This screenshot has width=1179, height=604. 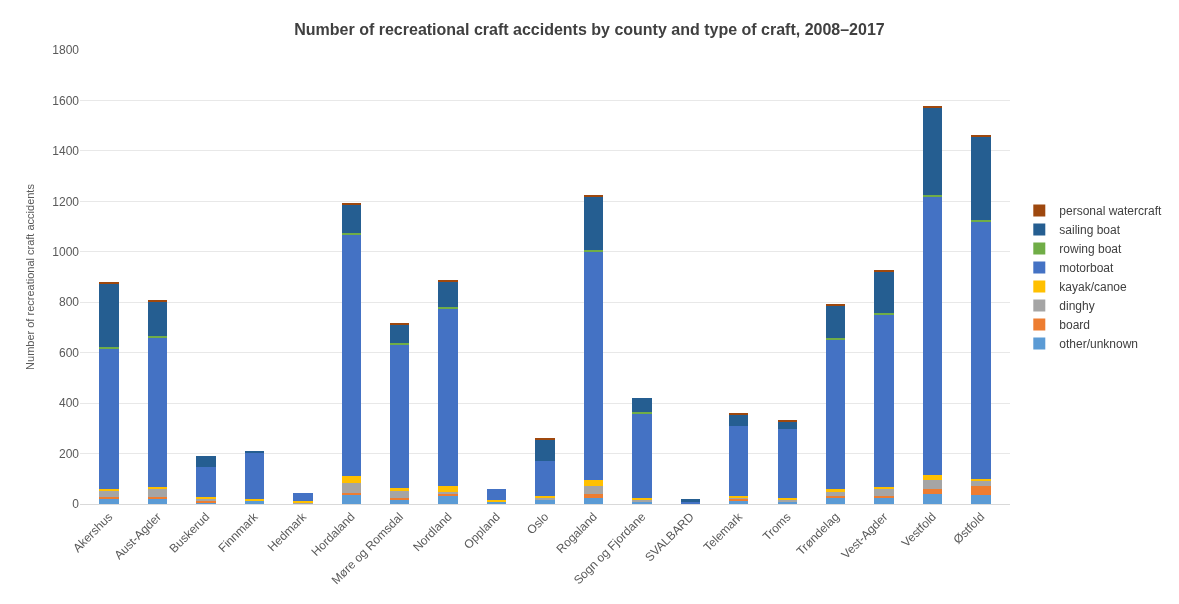 I want to click on y-tick-label: 1200, so click(x=66, y=201).